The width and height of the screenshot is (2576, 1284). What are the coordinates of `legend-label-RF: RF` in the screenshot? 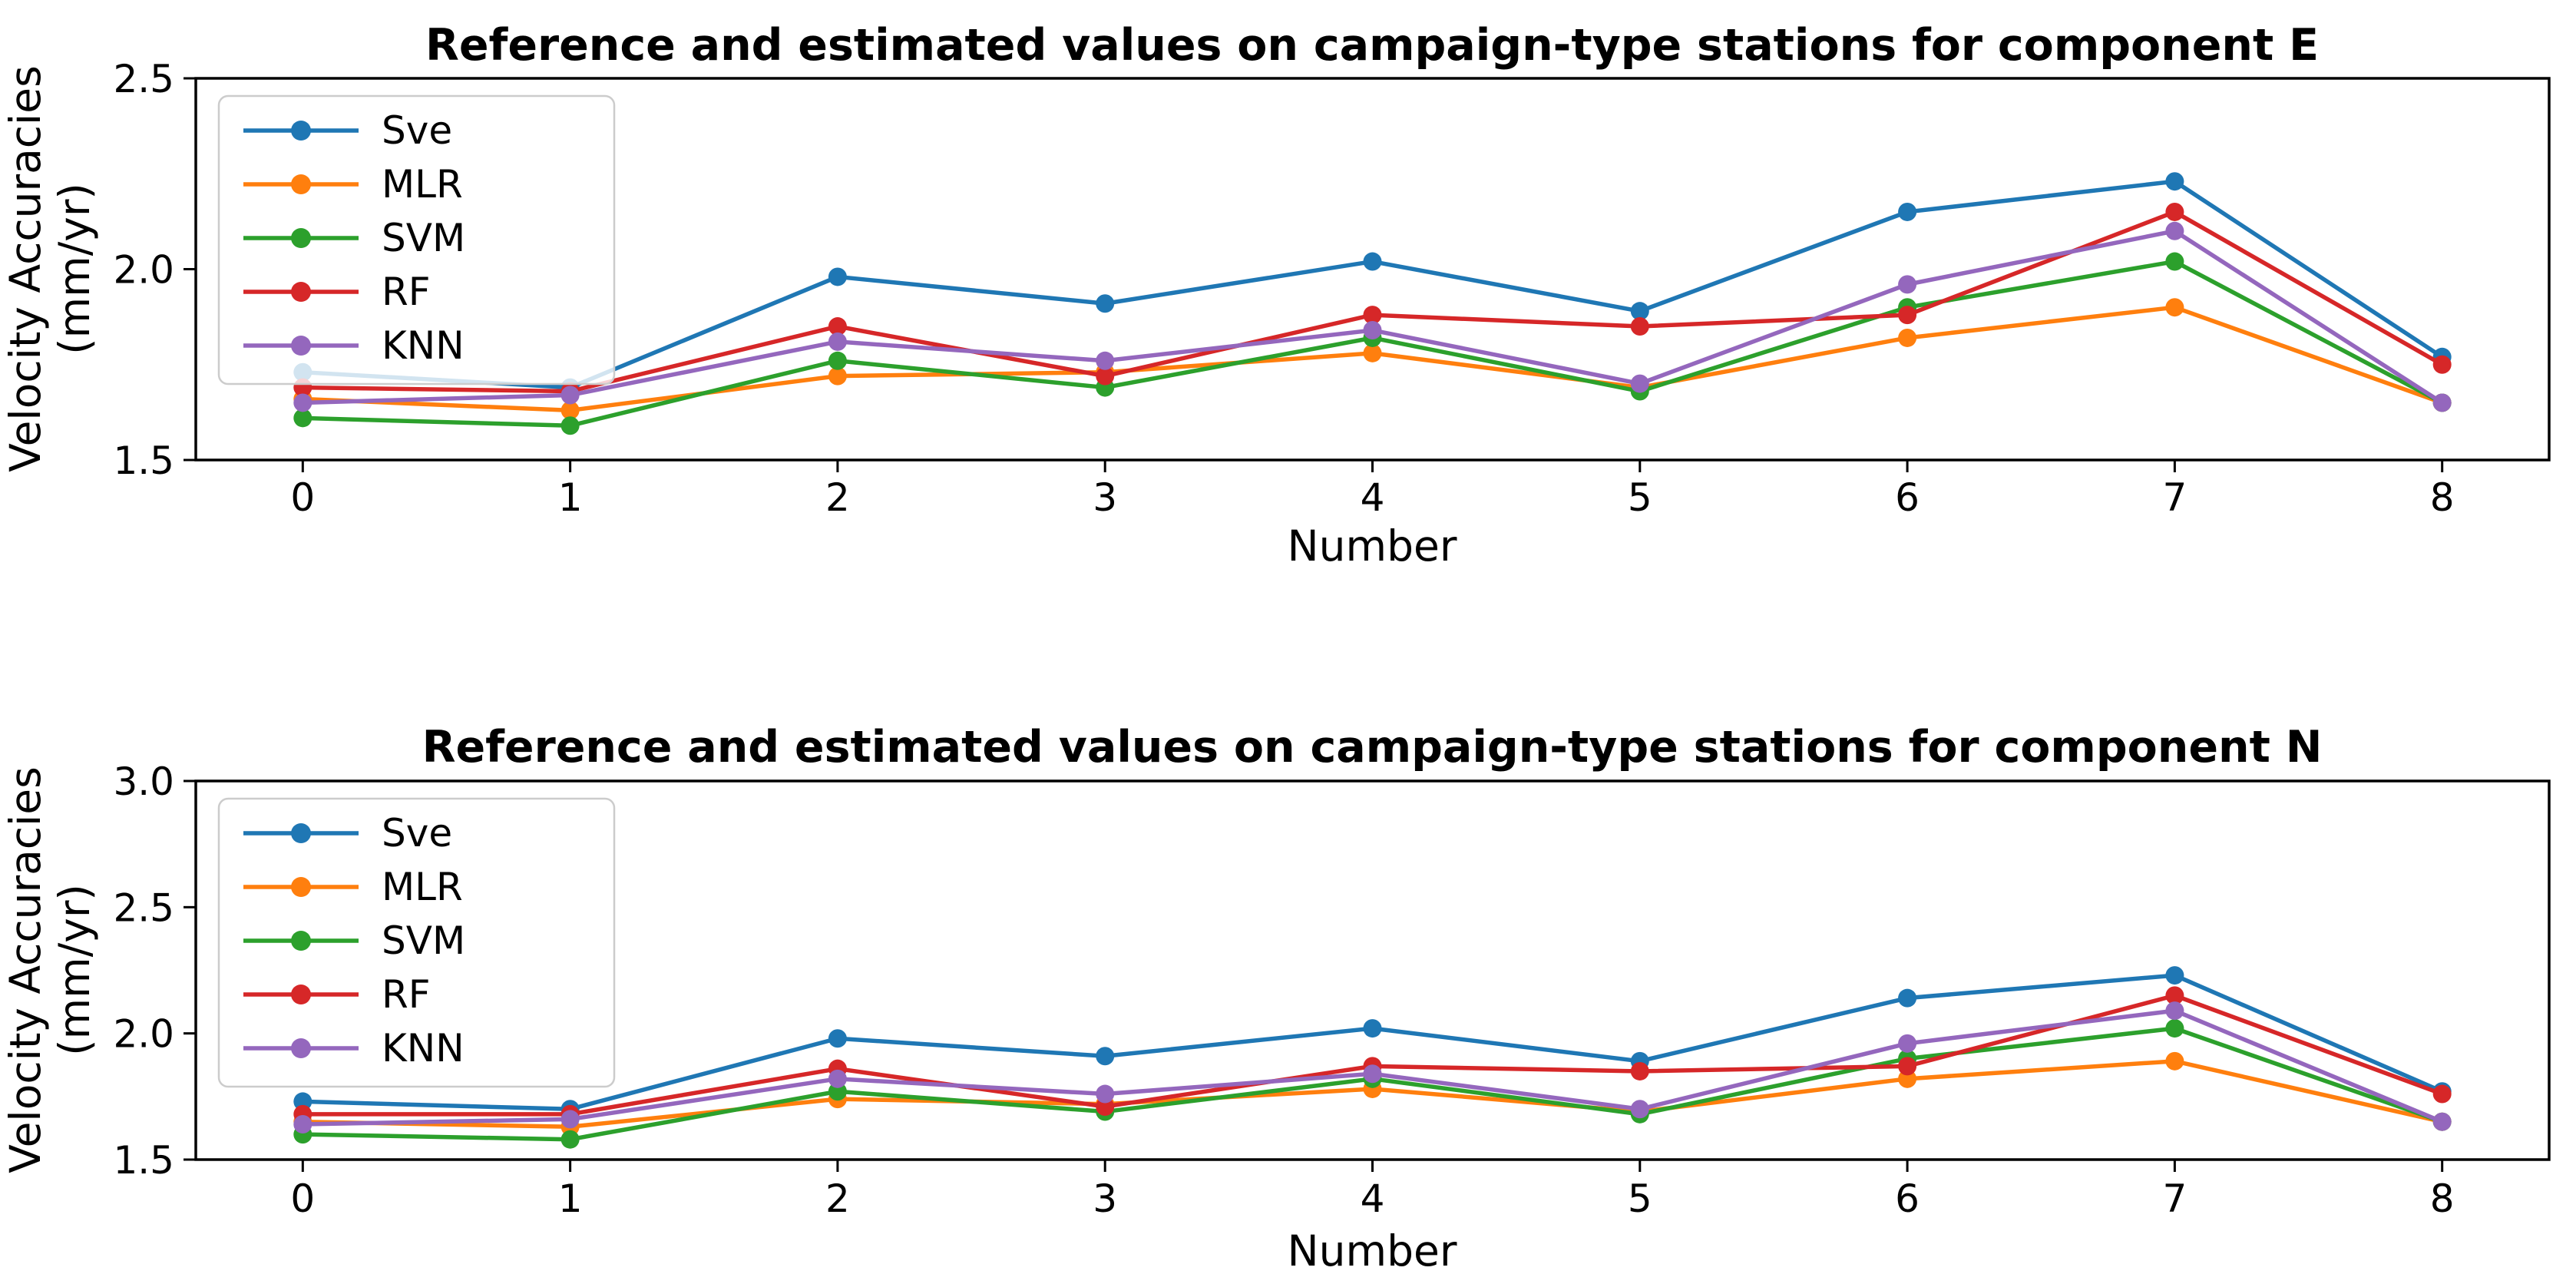 It's located at (406, 994).